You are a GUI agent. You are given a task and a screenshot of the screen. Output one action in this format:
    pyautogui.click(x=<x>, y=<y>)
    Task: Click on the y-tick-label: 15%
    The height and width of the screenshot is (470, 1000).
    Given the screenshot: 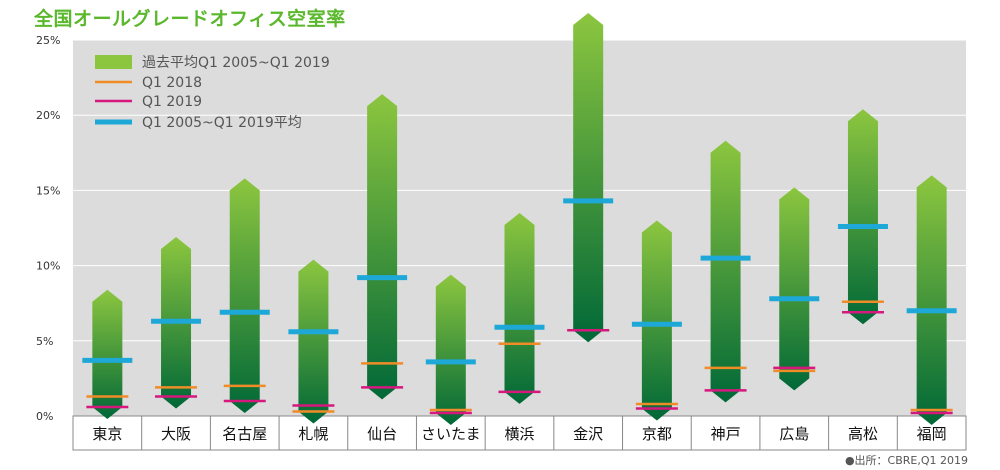 What is the action you would take?
    pyautogui.click(x=48, y=190)
    